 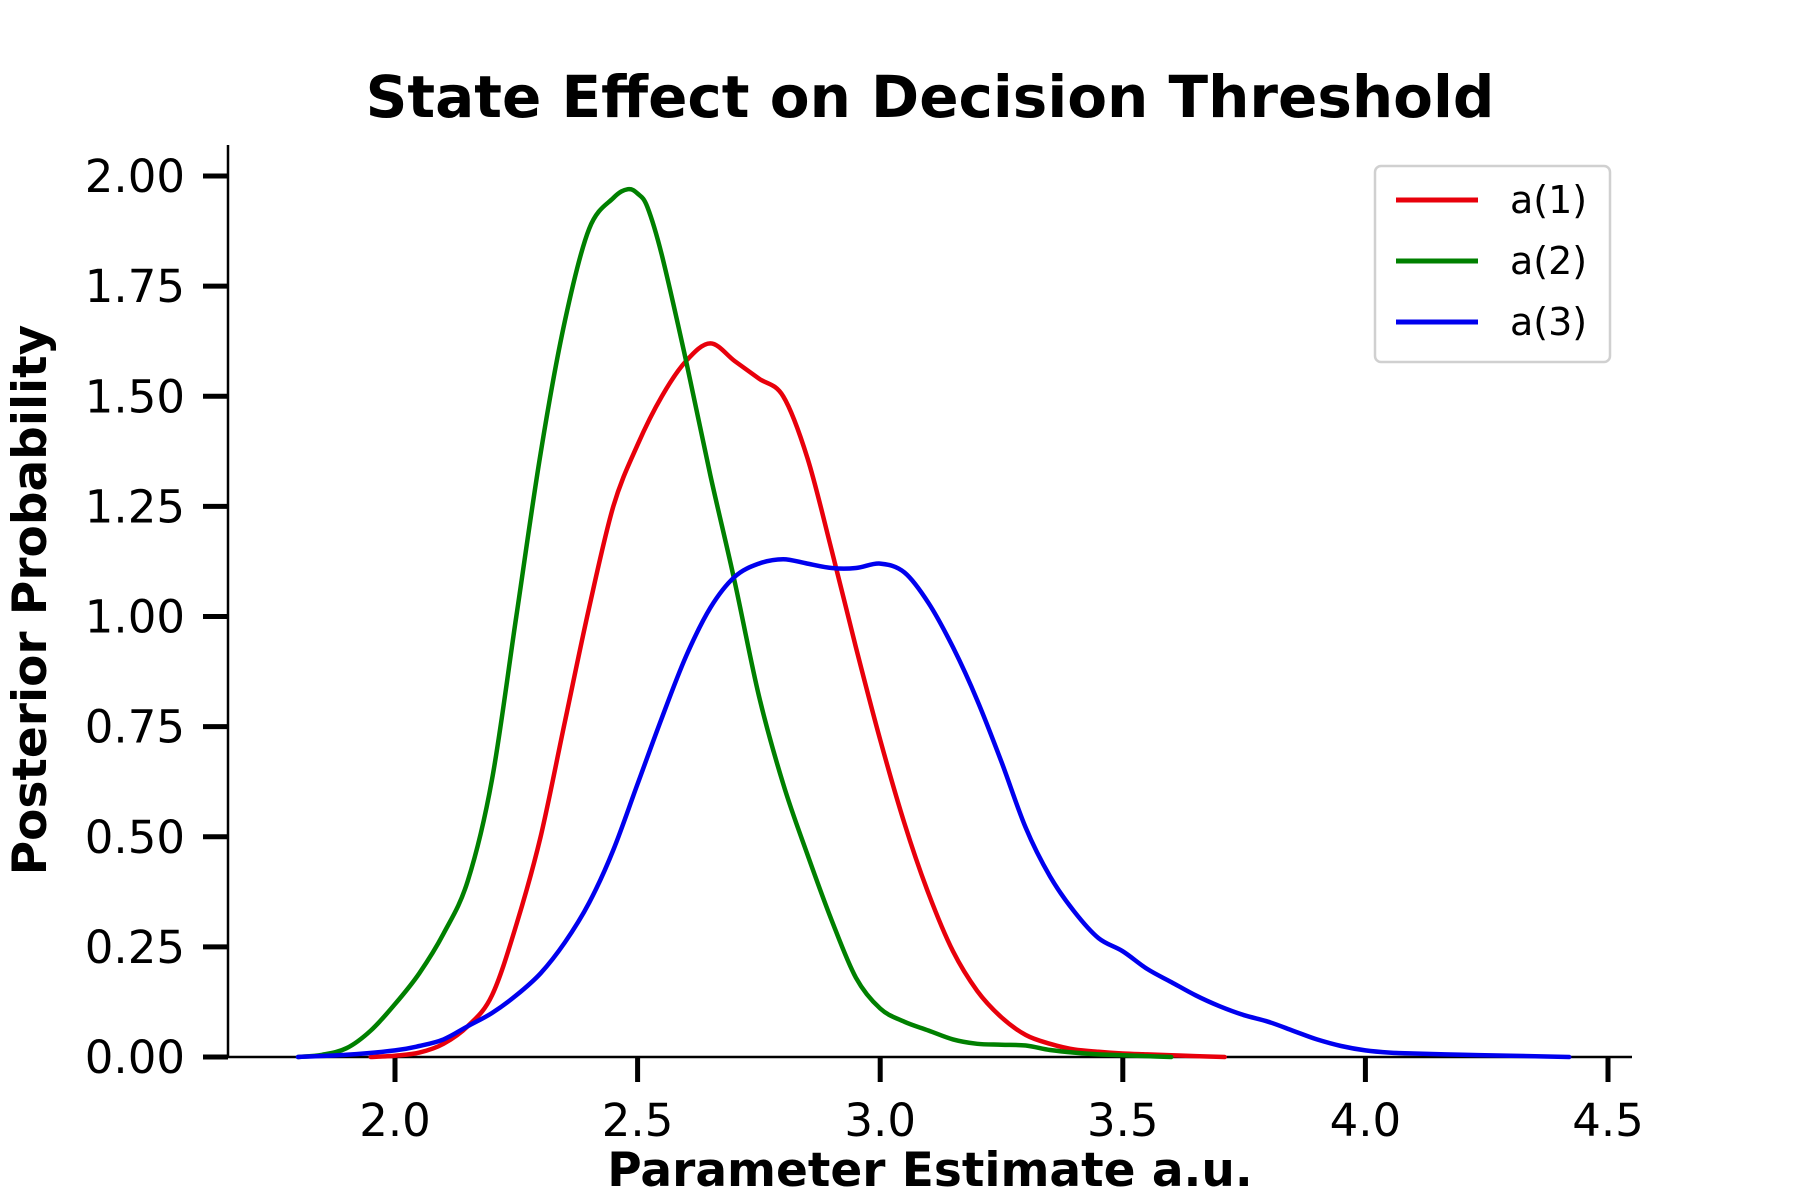 I want to click on x-tick-label: 4.0, so click(x=1366, y=1120).